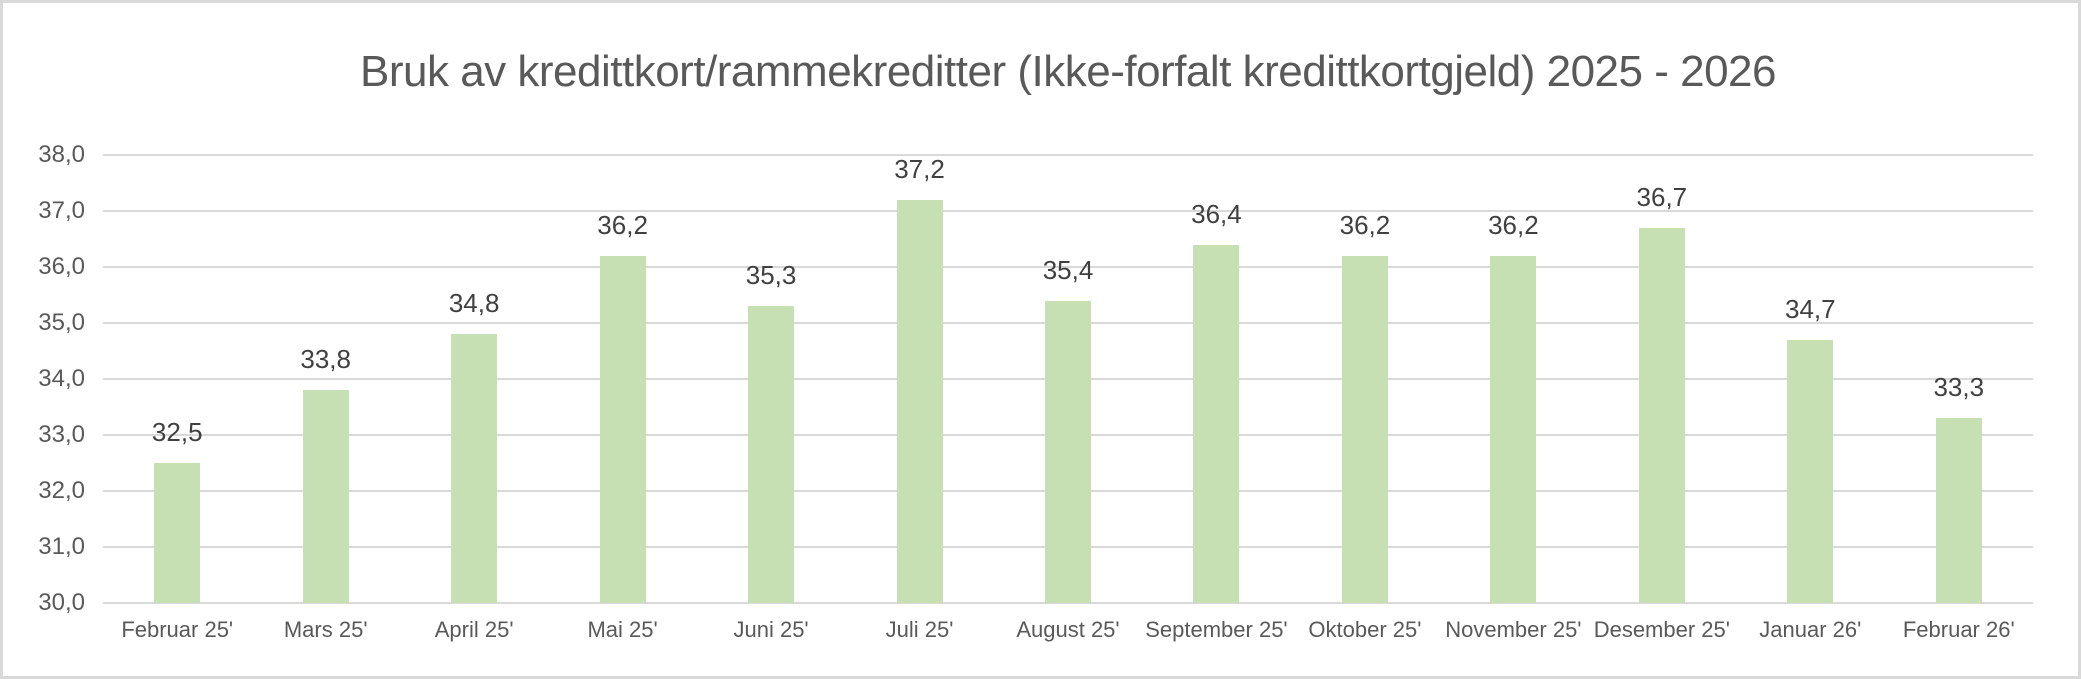  Describe the element at coordinates (61, 322) in the screenshot. I see `y-axis-tick-label: 35,0` at that location.